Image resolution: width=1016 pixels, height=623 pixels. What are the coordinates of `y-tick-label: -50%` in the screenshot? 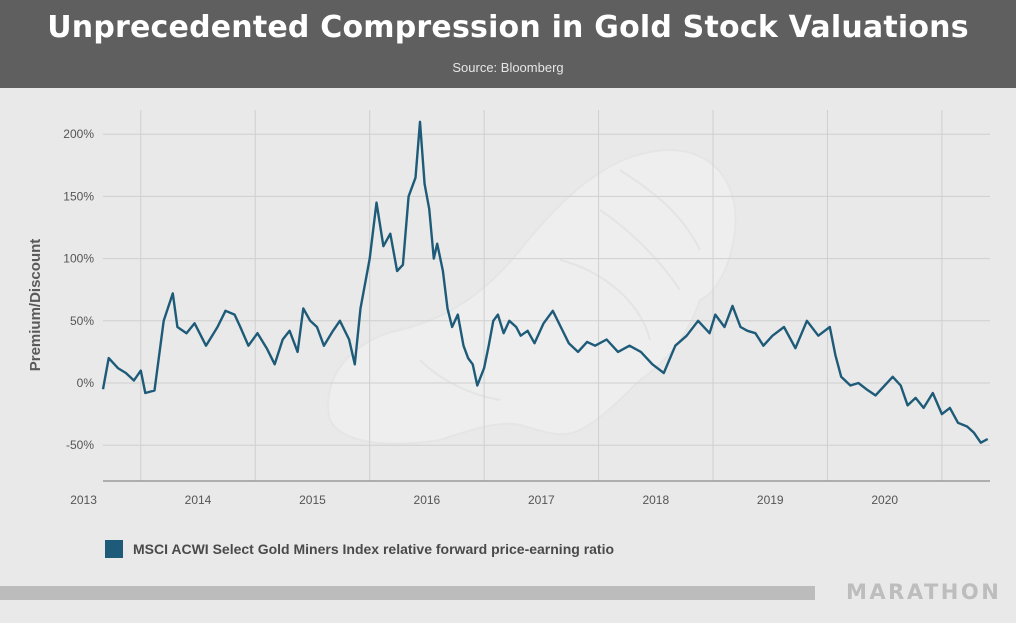 It's located at (80, 445).